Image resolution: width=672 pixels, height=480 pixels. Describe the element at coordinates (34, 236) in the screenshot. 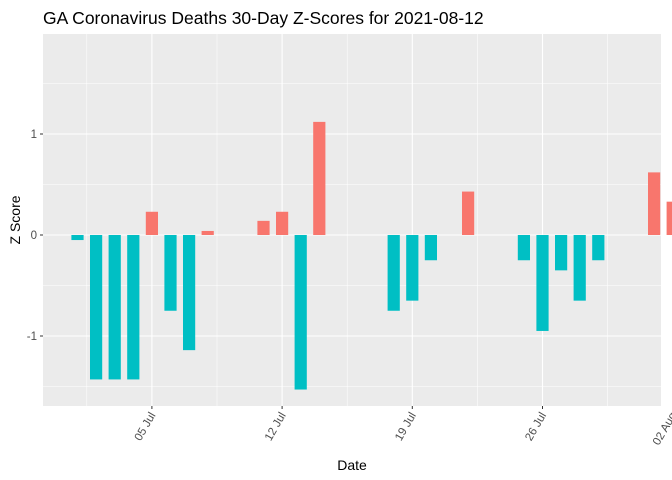

I see `y-tick-label: 0` at that location.